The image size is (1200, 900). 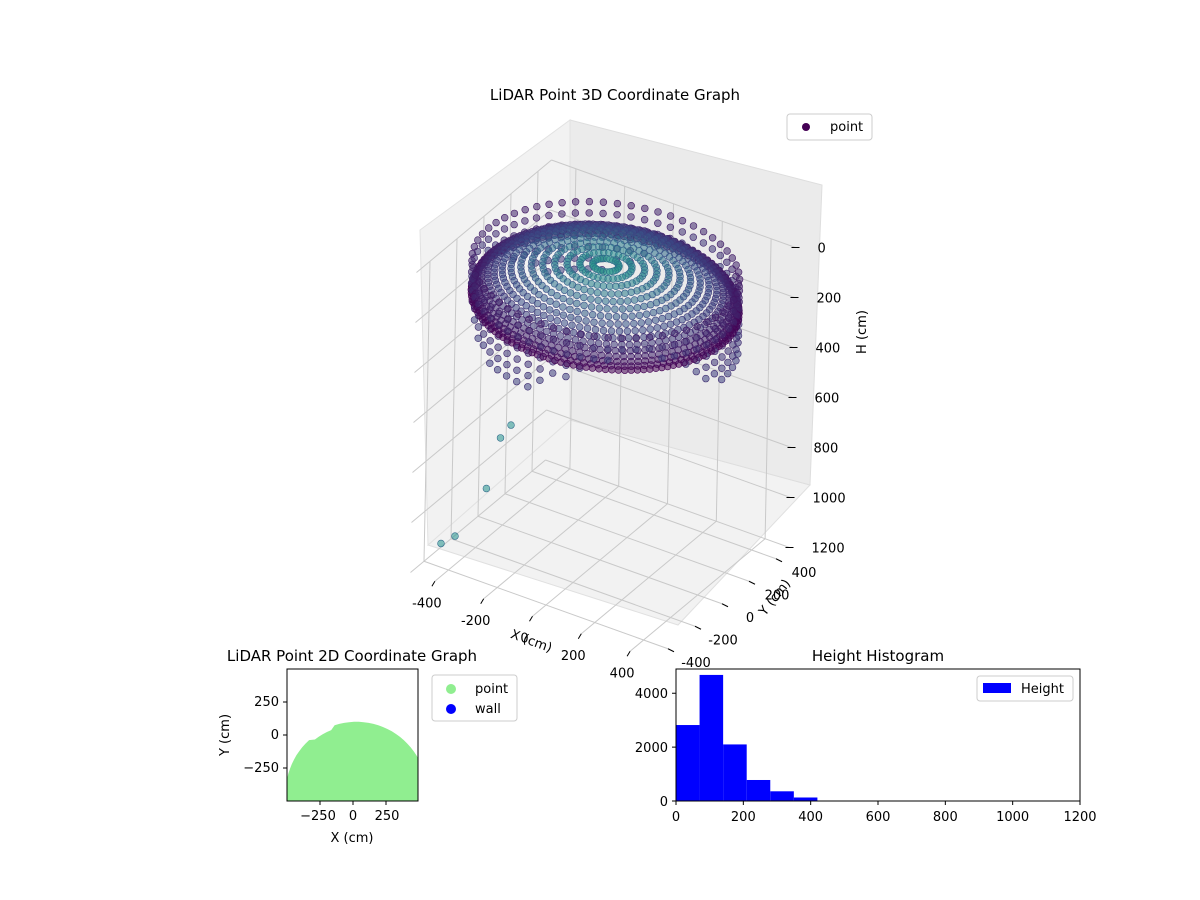 What do you see at coordinates (488, 709) in the screenshot?
I see `legend-wall-label: wall` at bounding box center [488, 709].